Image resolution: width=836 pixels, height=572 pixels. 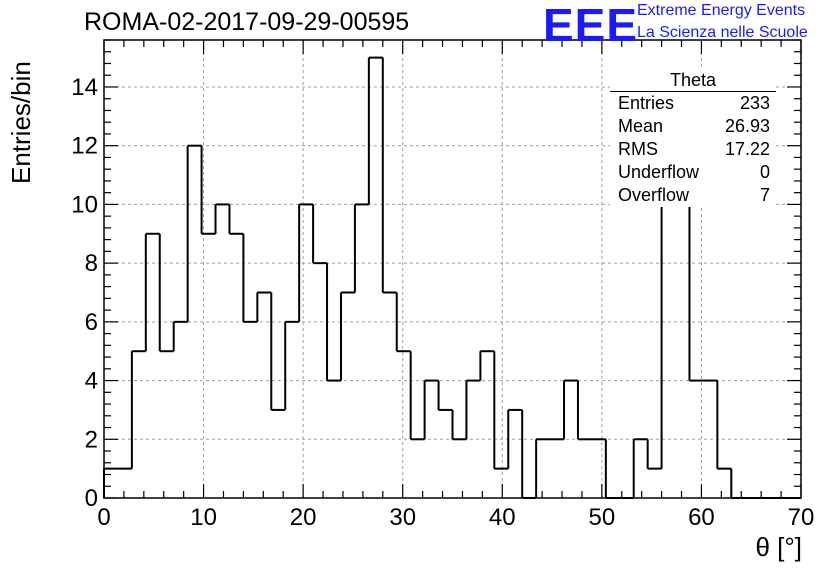 I want to click on x-tick-label: 40, so click(x=502, y=517).